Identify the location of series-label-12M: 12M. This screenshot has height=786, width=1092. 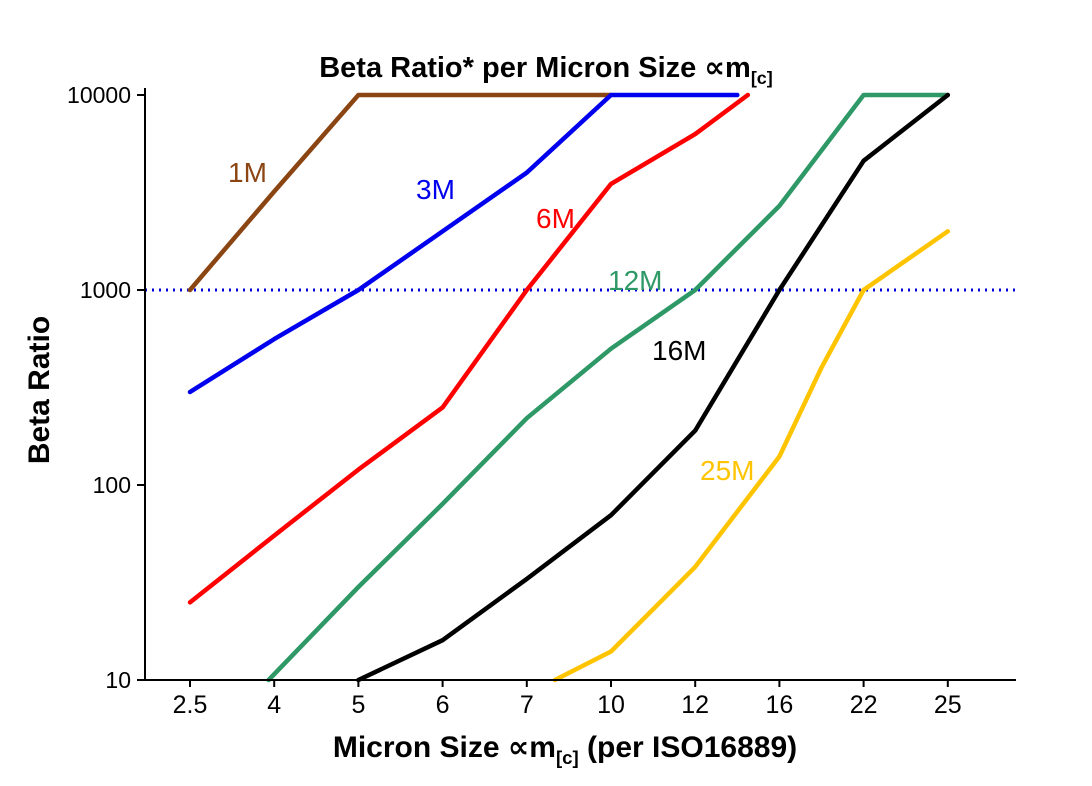
(635, 280).